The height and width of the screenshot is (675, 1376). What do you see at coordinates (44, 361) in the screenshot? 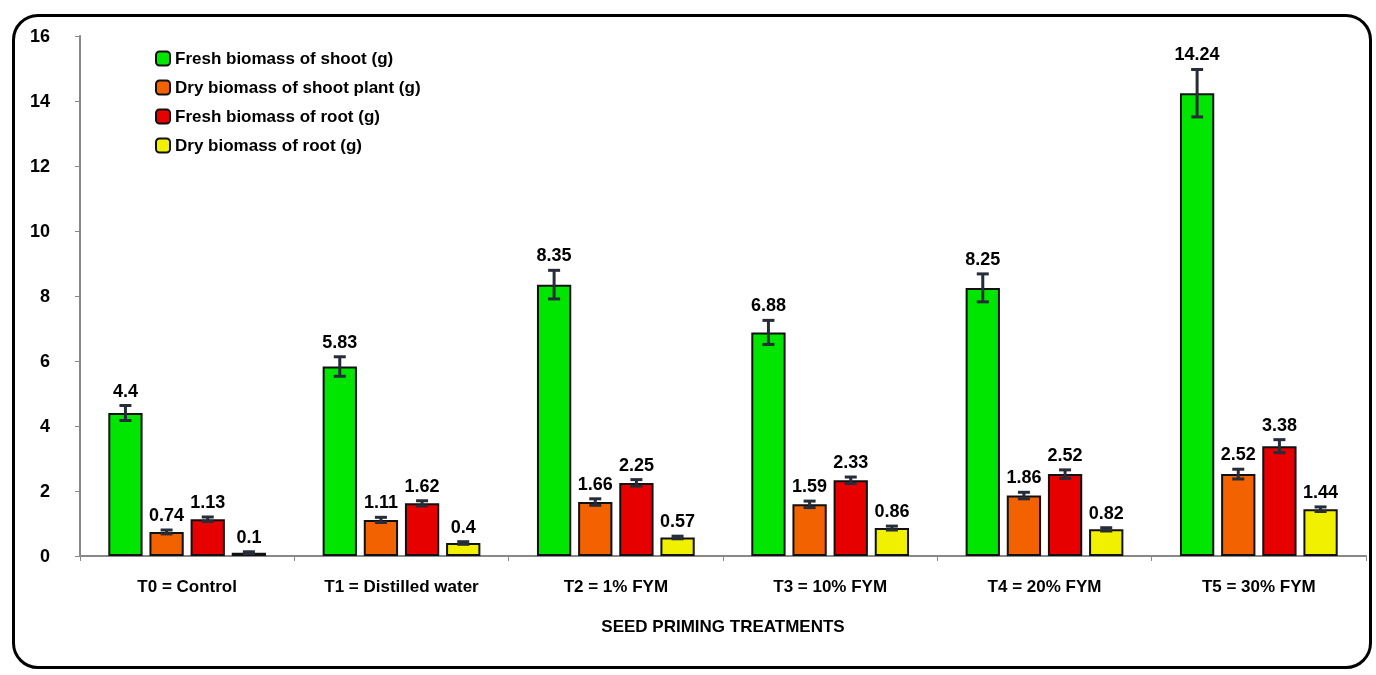
I see `y-tick-label: 6` at bounding box center [44, 361].